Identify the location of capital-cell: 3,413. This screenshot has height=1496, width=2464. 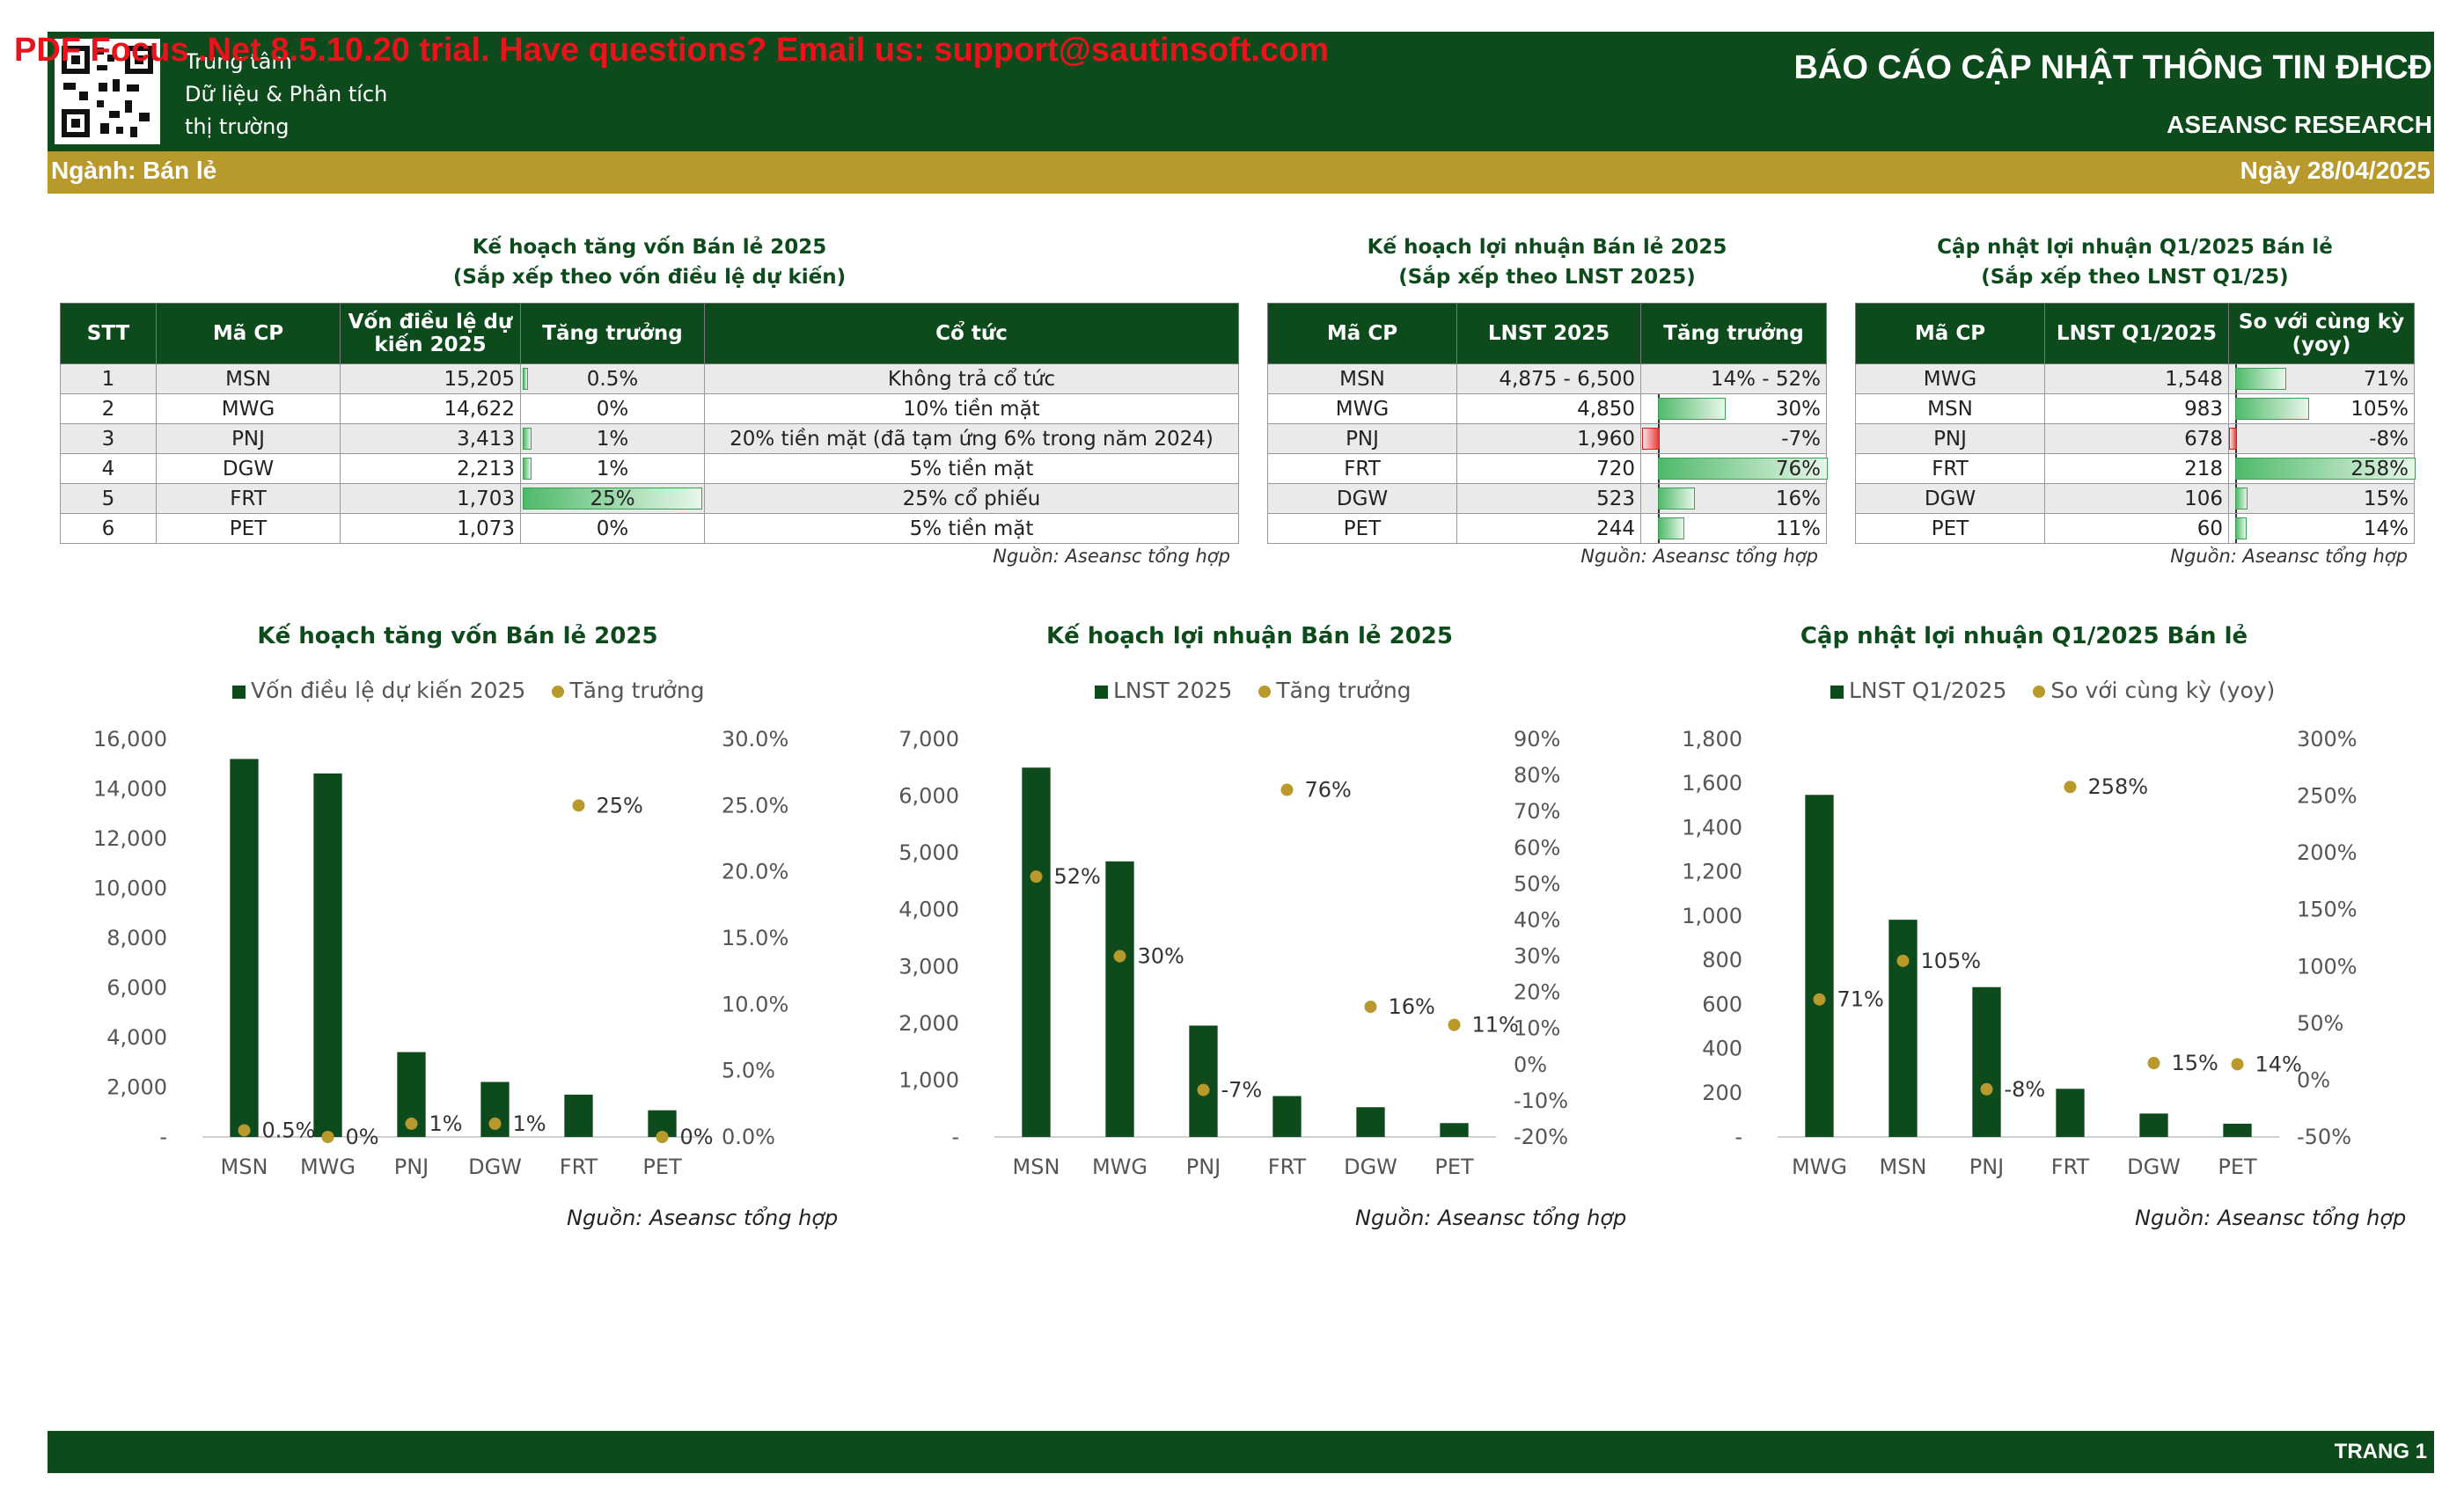
(431, 439).